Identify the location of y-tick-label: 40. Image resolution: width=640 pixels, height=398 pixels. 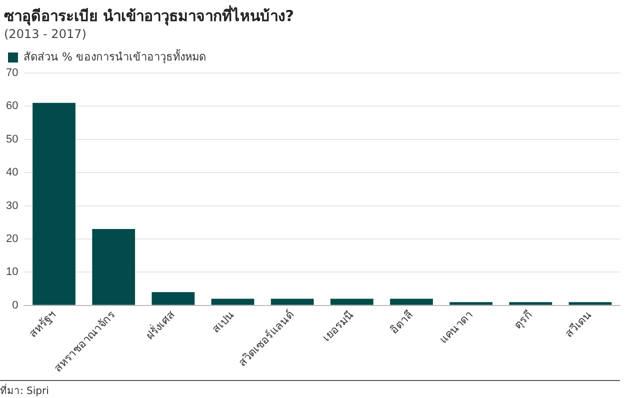
(12, 172).